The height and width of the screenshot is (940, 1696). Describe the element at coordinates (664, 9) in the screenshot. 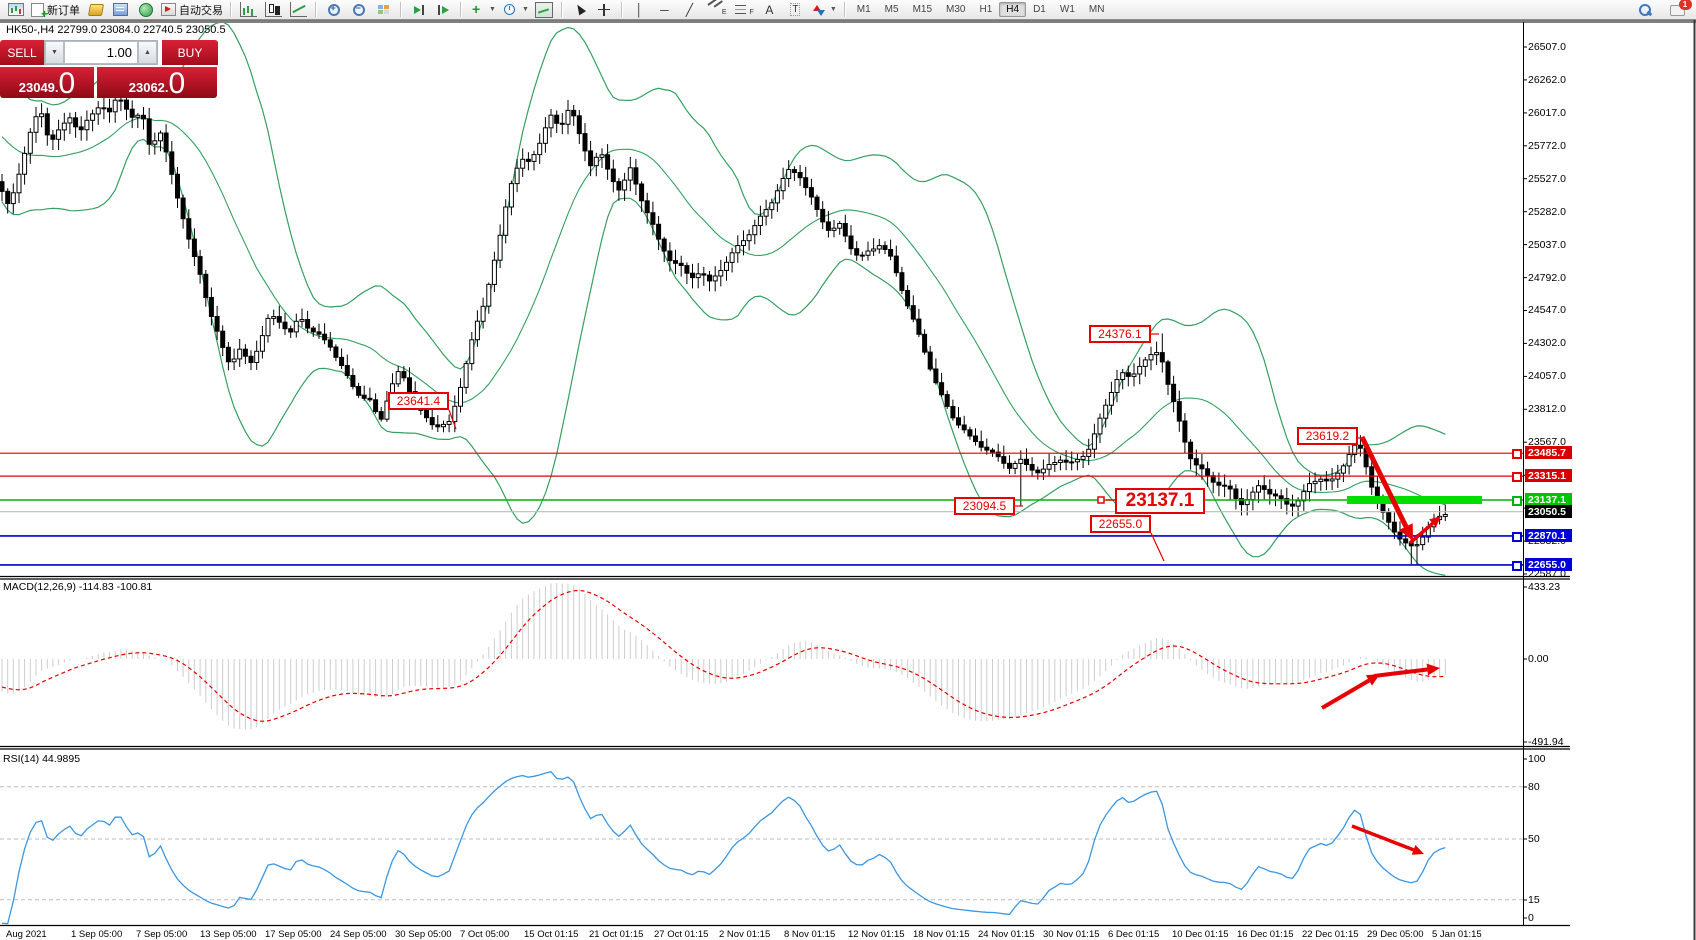

I see `horizontal-line-icon: ─` at that location.